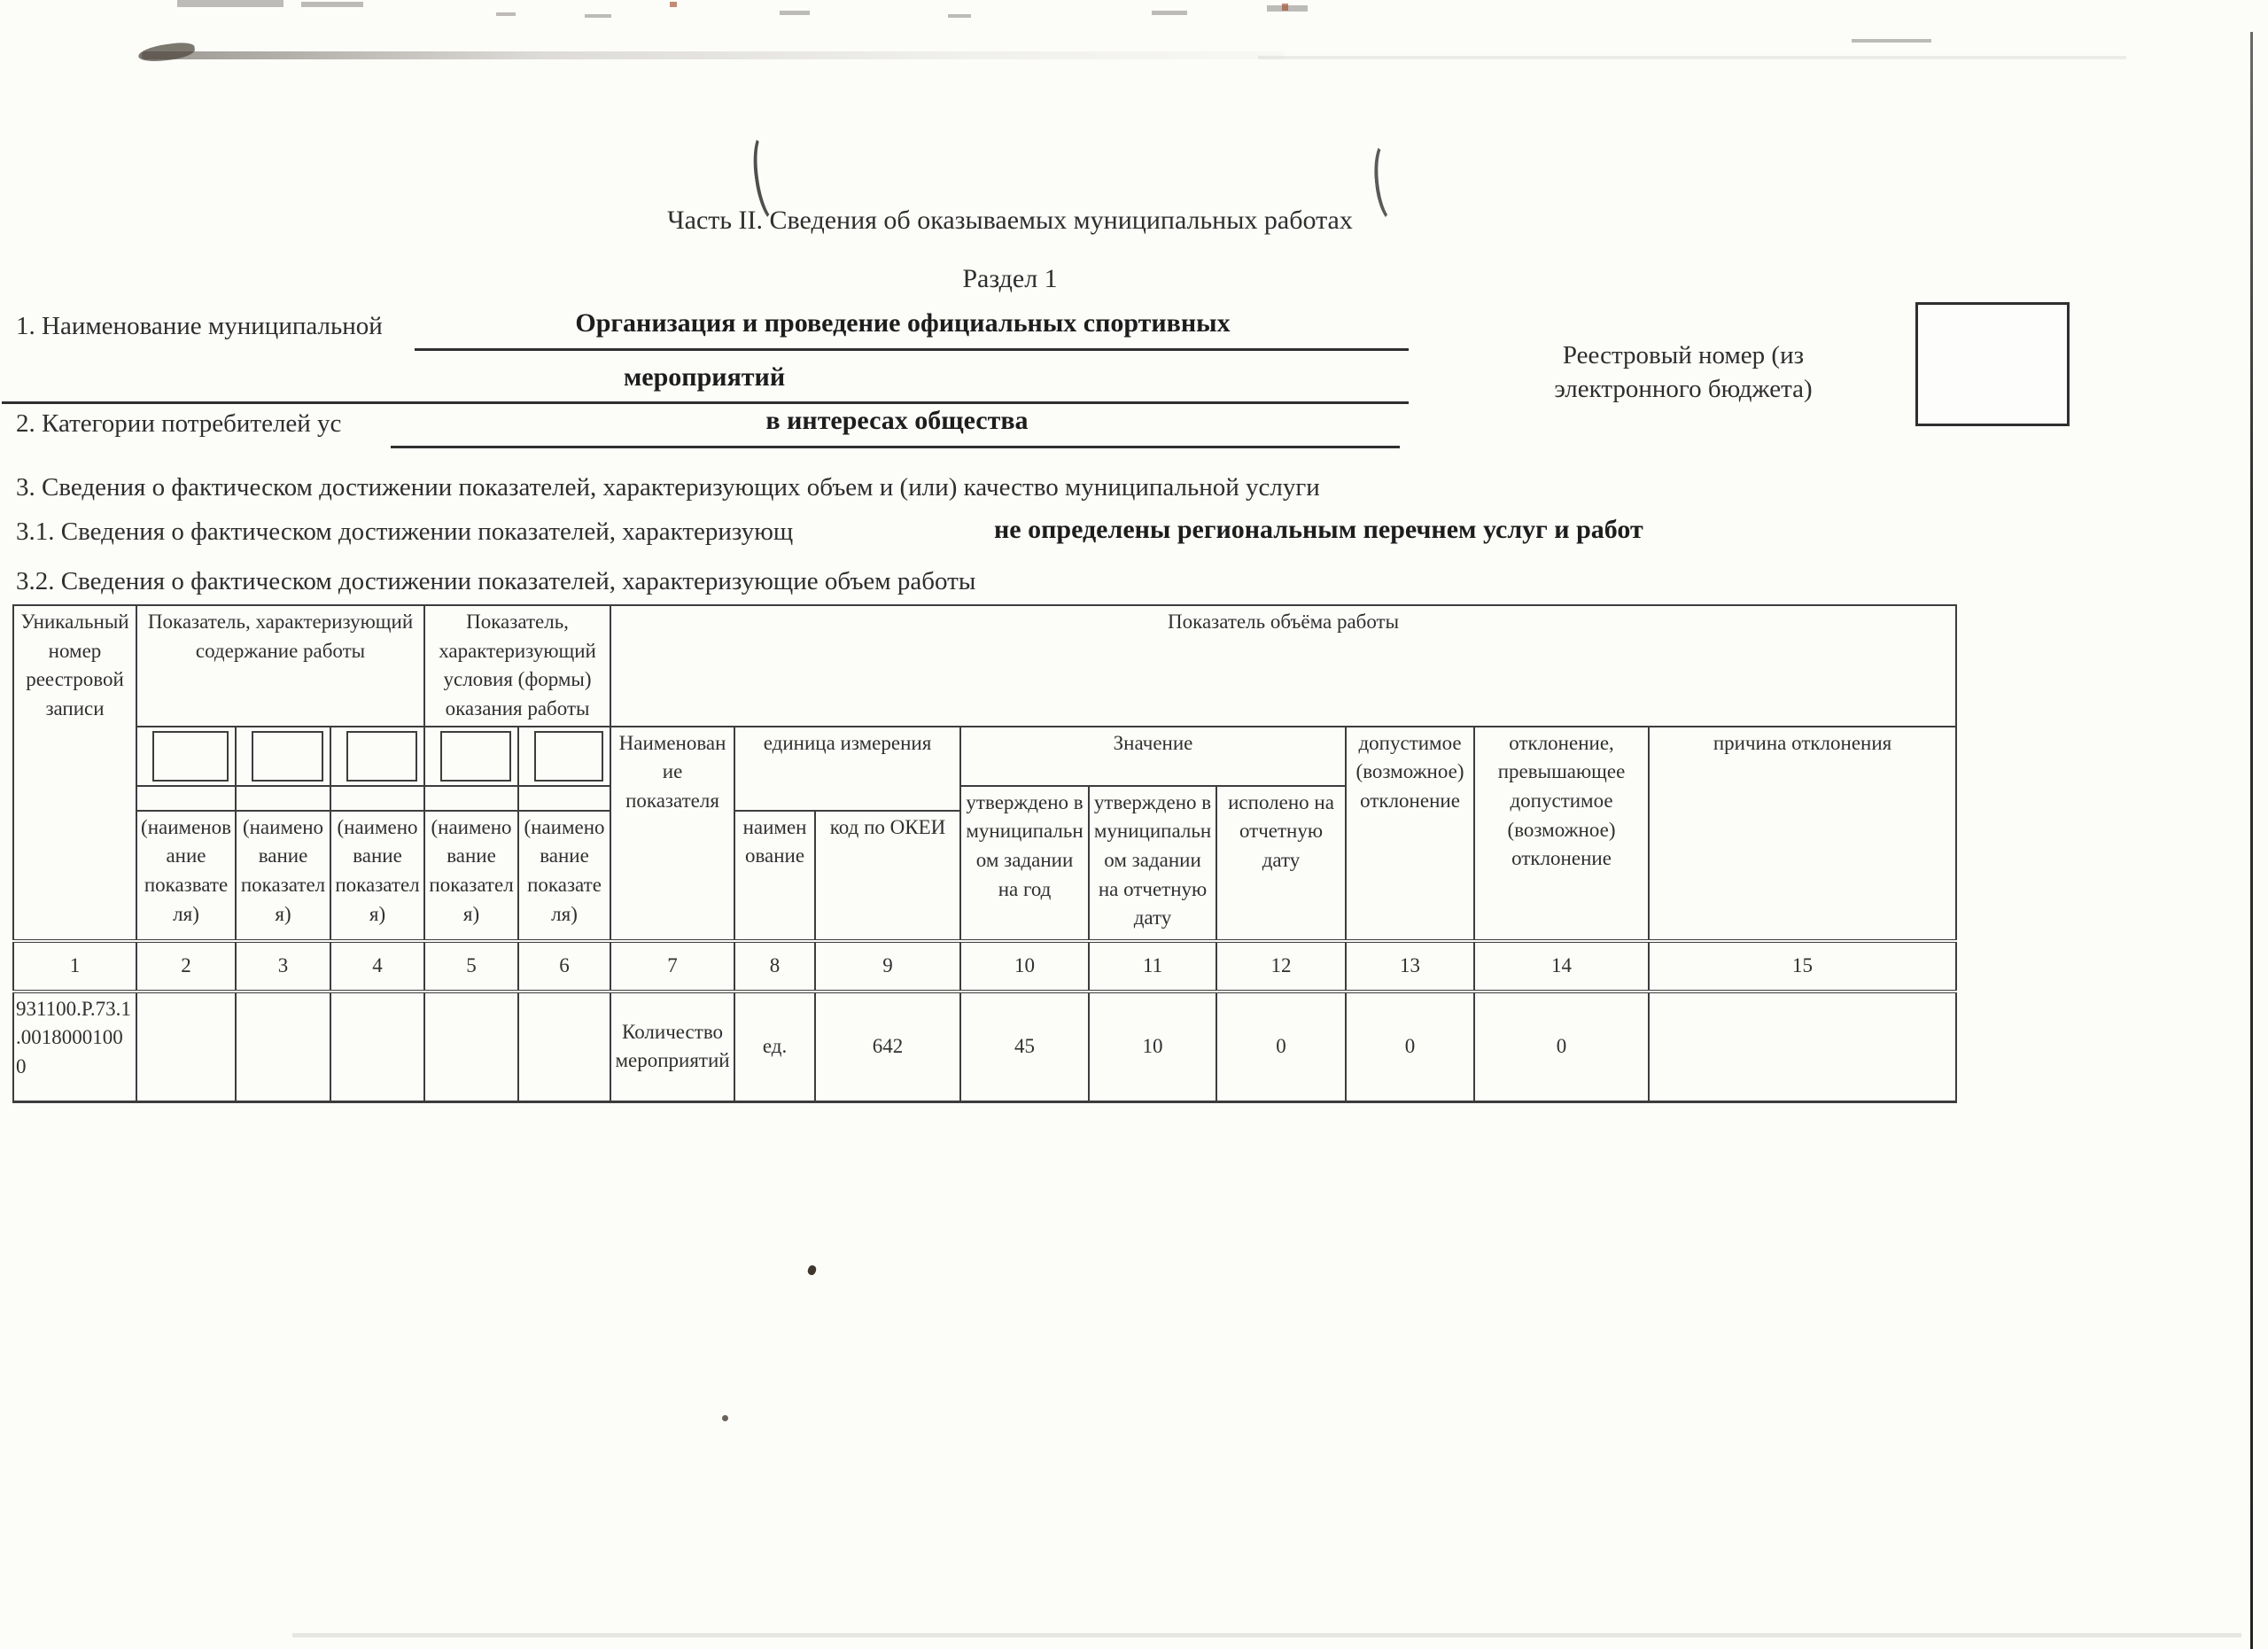 Image resolution: width=2268 pixels, height=1649 pixels. Describe the element at coordinates (186, 965) in the screenshot. I see `col-number: 2` at that location.